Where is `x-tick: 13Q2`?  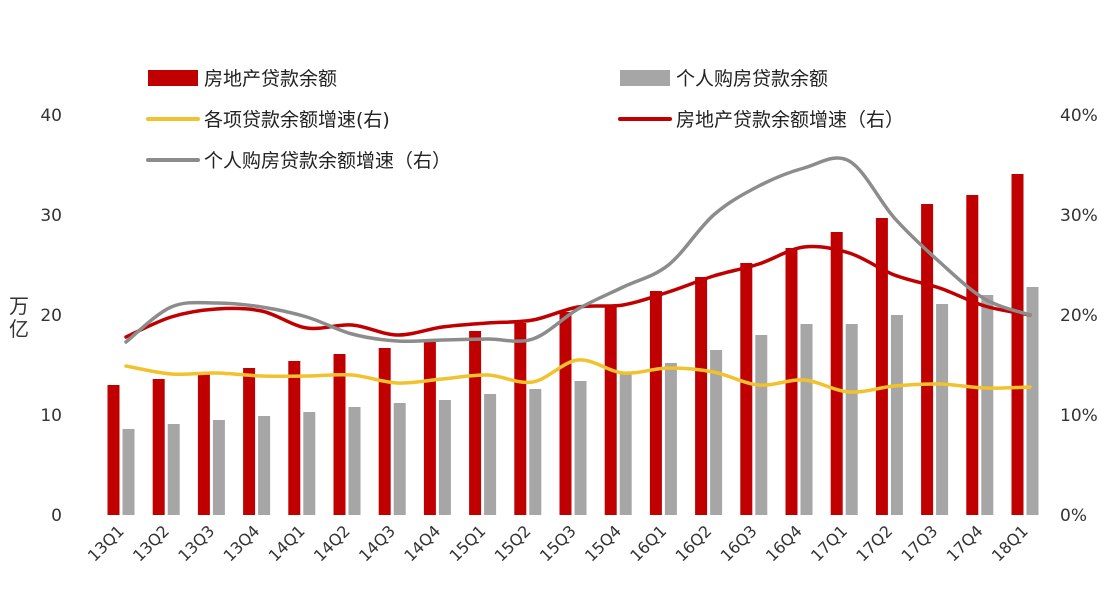
x-tick: 13Q2 is located at coordinates (151, 543).